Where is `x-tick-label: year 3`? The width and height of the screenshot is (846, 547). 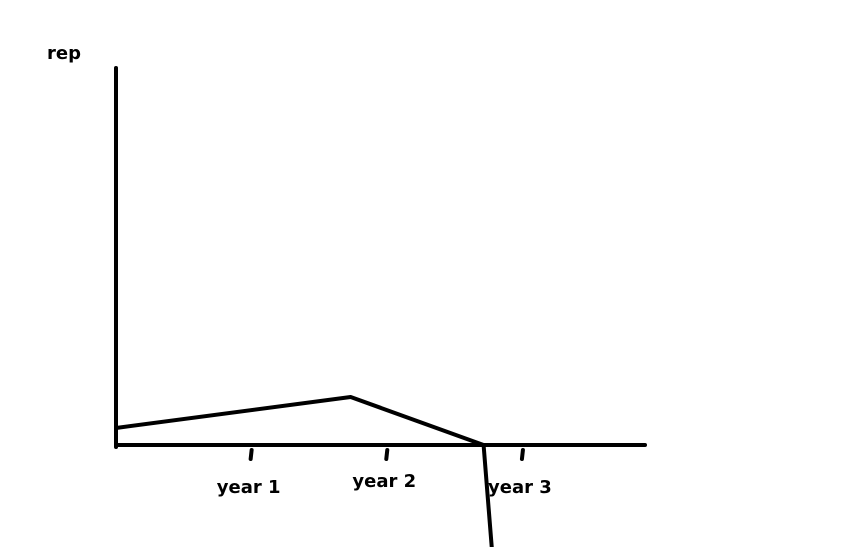 x-tick-label: year 3 is located at coordinates (520, 487).